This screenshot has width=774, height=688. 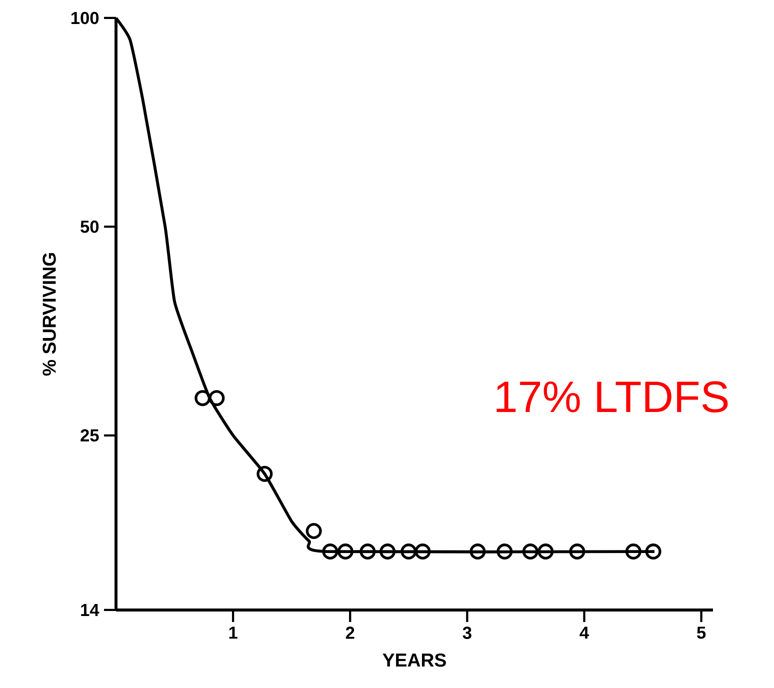 I want to click on y-tick-label: 50, so click(x=89, y=226).